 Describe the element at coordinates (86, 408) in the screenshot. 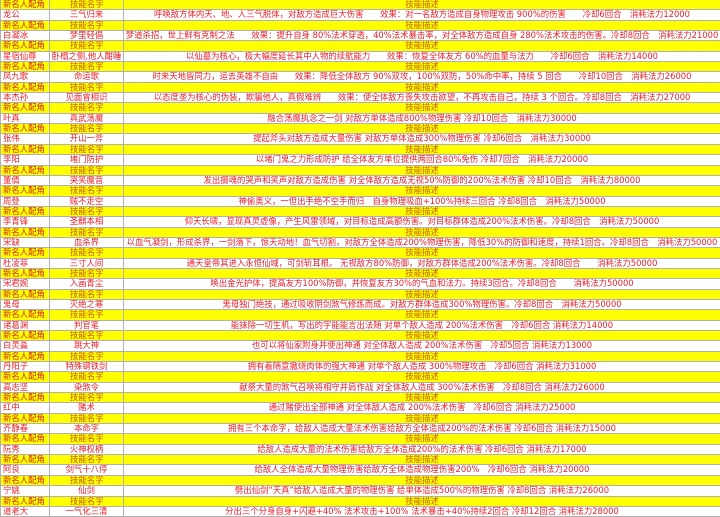

I see `skill-name-cell: 赌术` at that location.